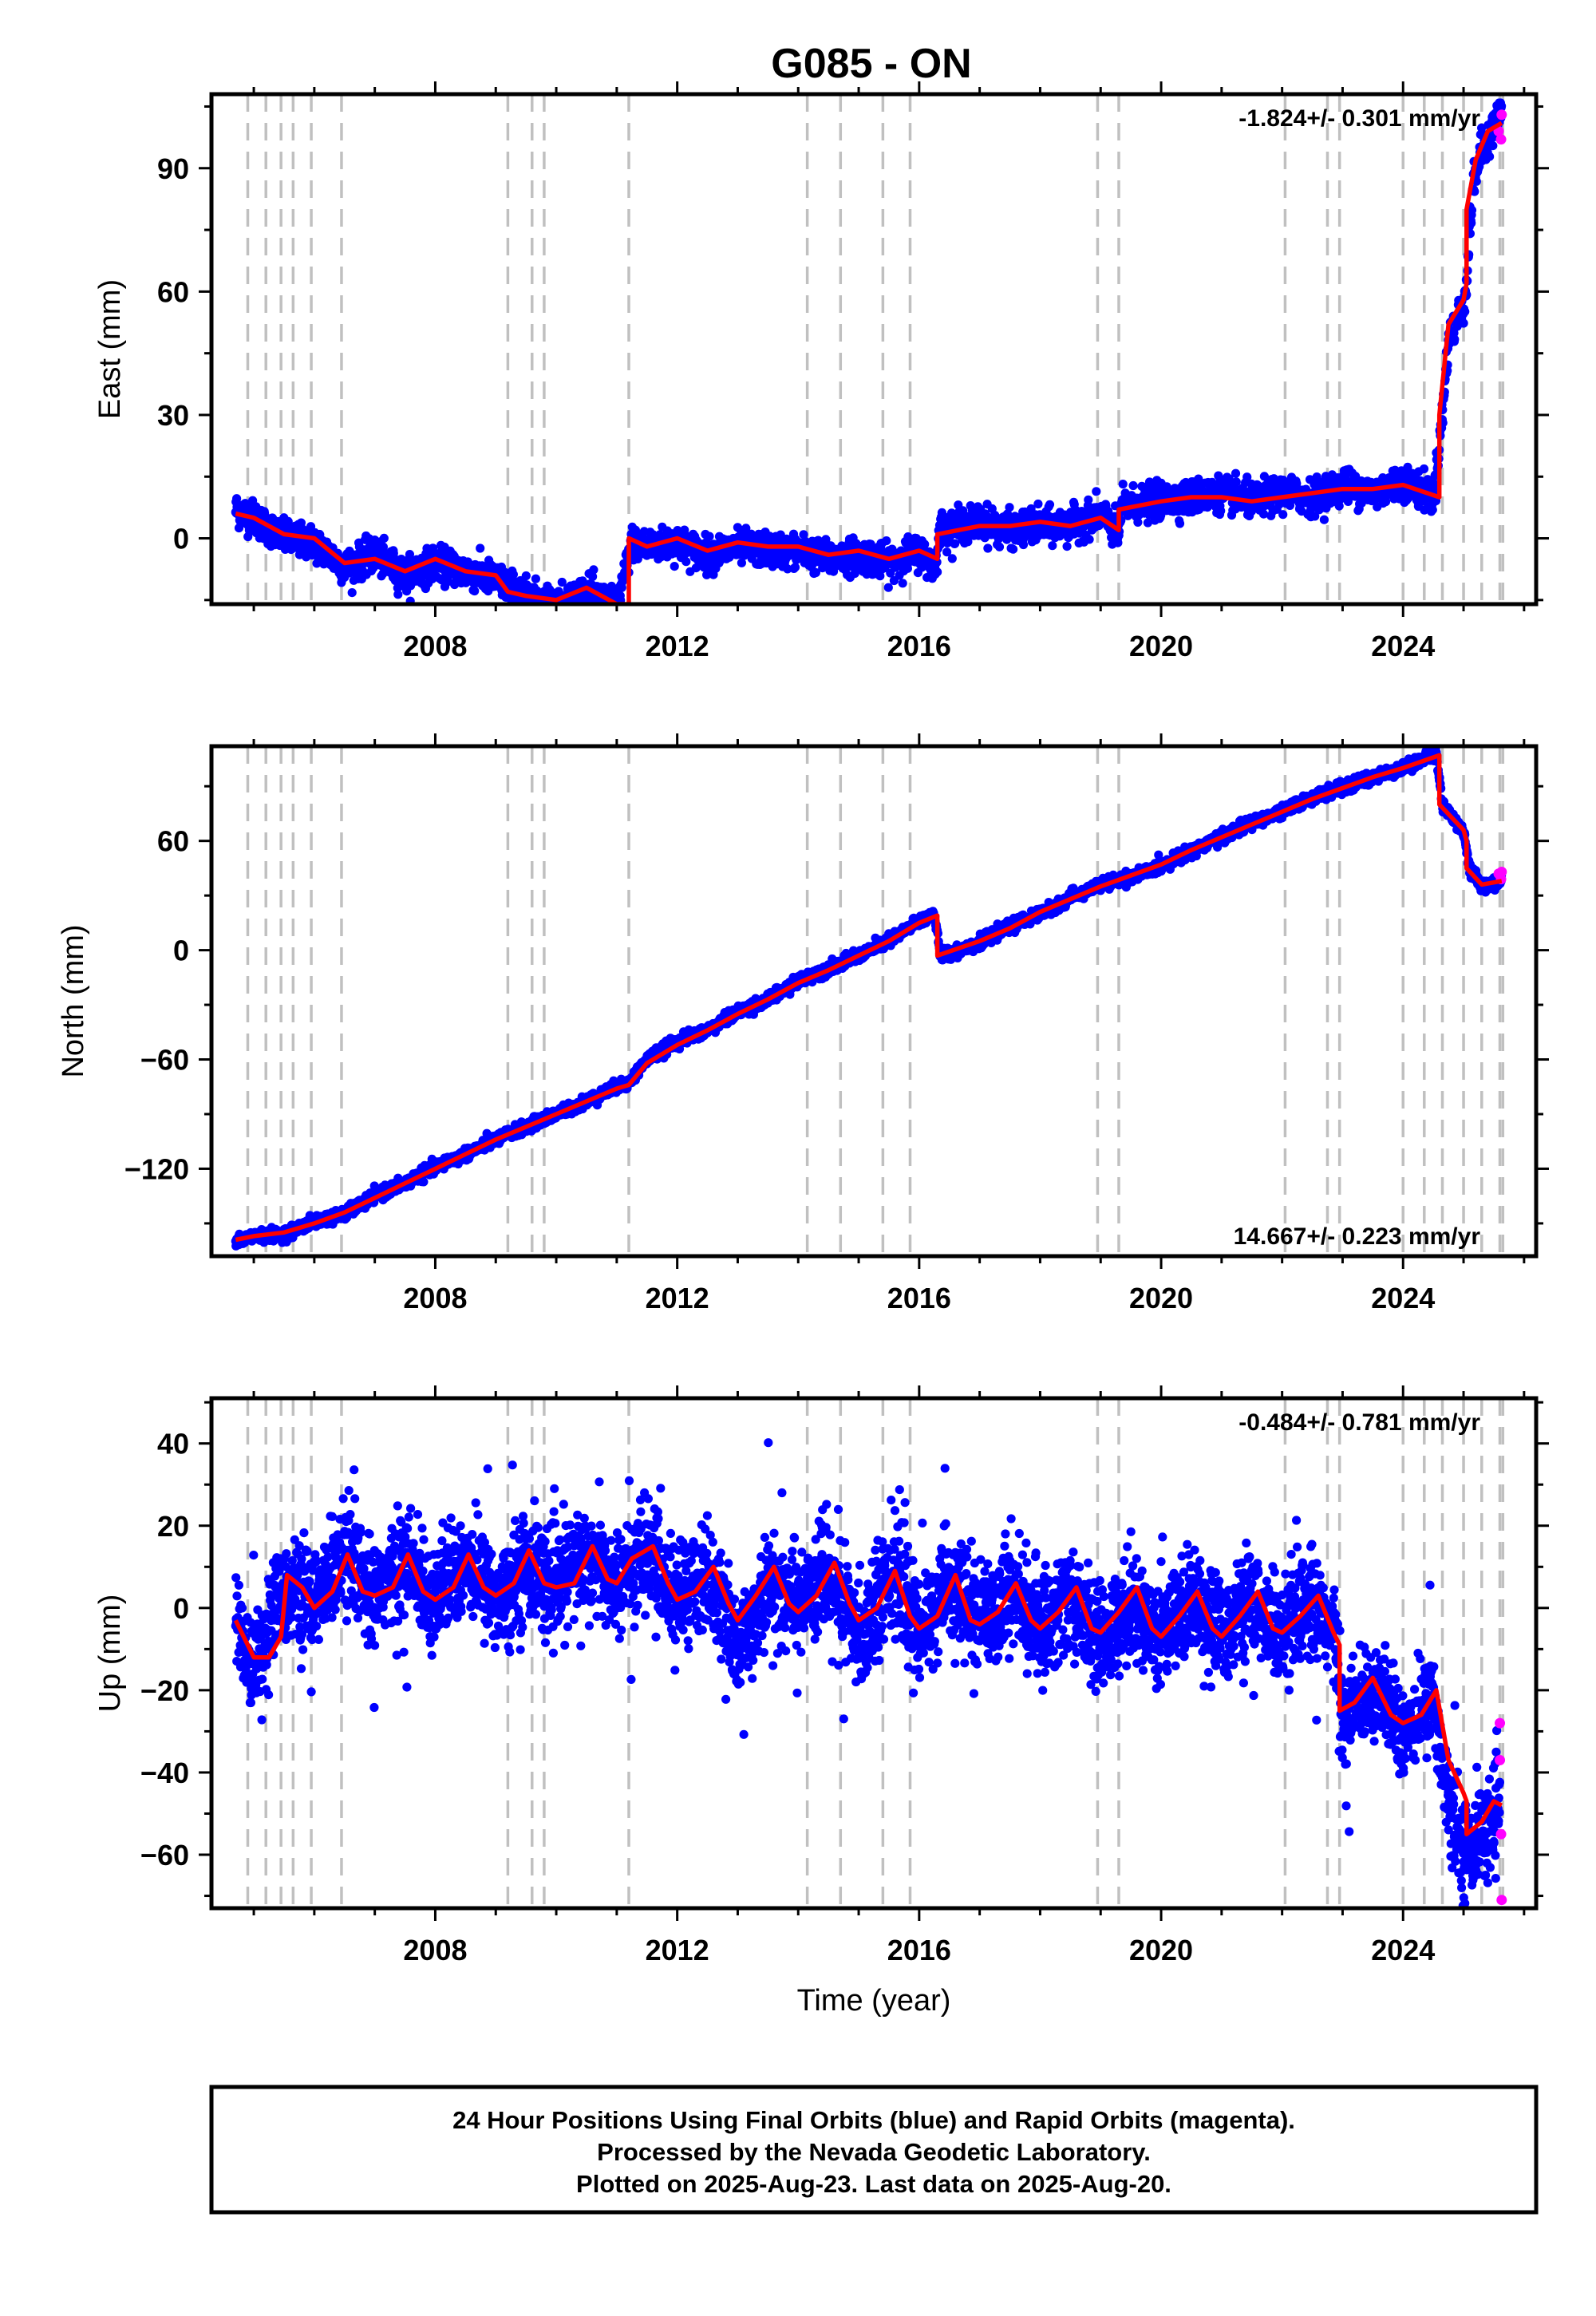 The image size is (1596, 2316). What do you see at coordinates (110, 349) in the screenshot?
I see `east-y-axis-label: East (mm)` at bounding box center [110, 349].